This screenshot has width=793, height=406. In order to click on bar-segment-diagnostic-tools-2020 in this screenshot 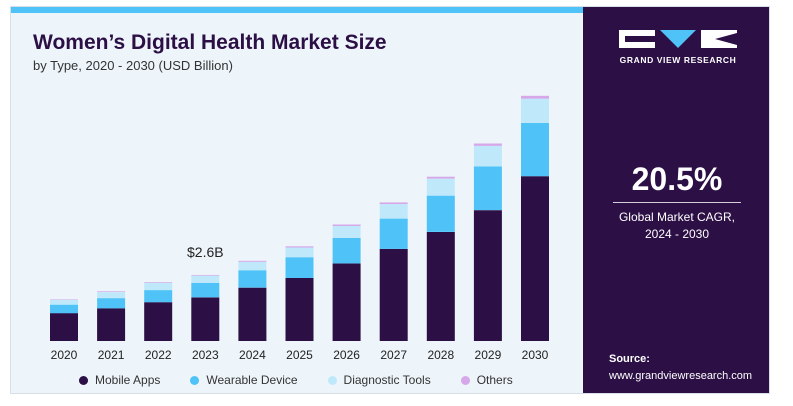, I will do `click(64, 302)`.